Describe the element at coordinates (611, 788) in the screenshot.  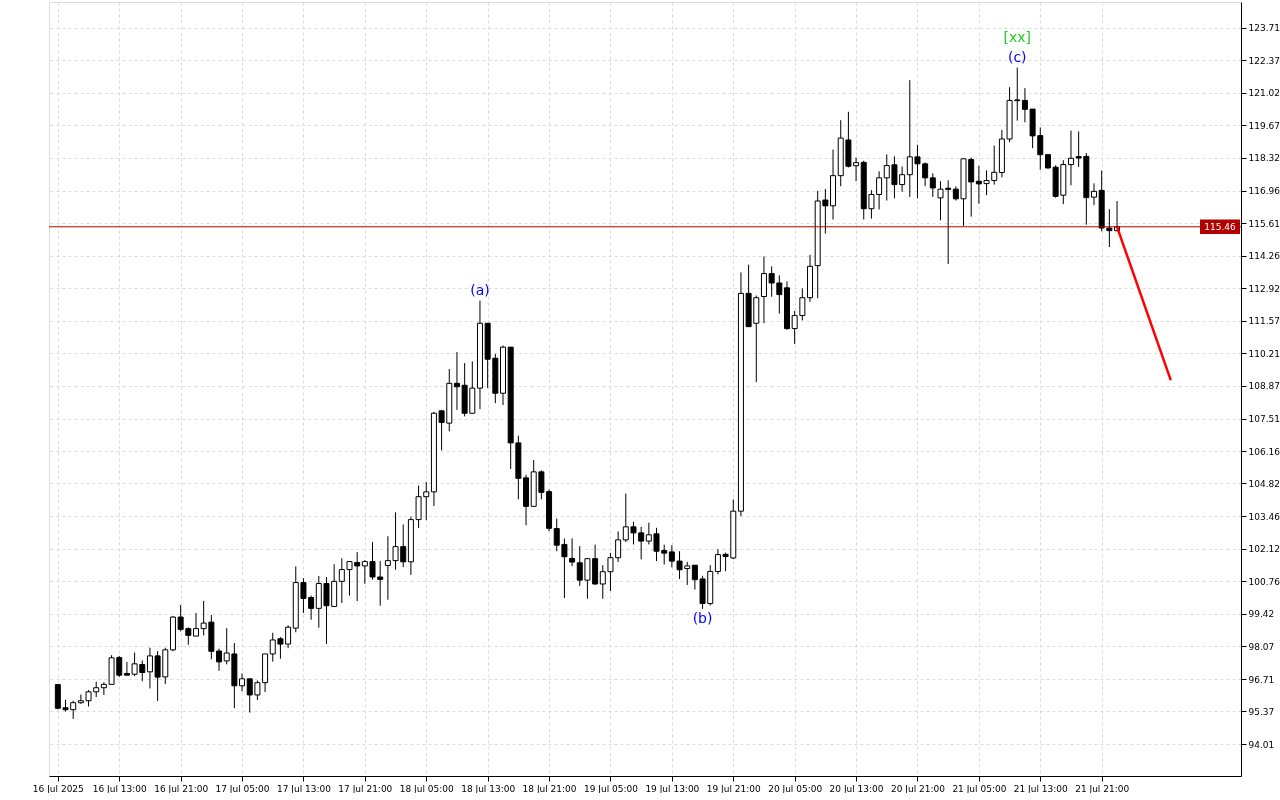
I see `x-tick-label: 19 Jul 05:00` at that location.